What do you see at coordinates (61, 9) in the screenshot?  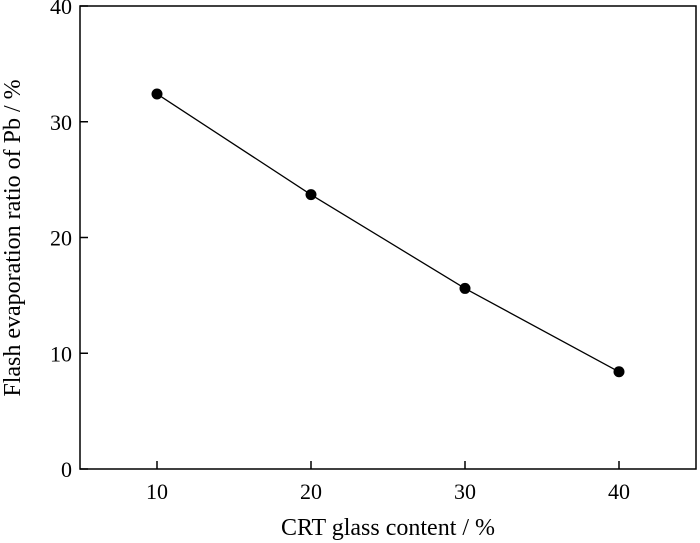 I see `y-tick-label: 40` at bounding box center [61, 9].